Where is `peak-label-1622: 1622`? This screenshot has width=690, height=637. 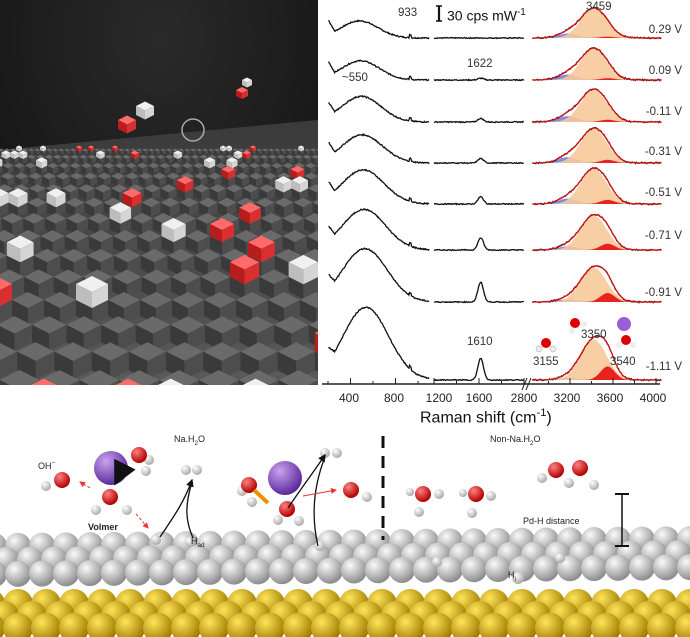 peak-label-1622: 1622 is located at coordinates (480, 64).